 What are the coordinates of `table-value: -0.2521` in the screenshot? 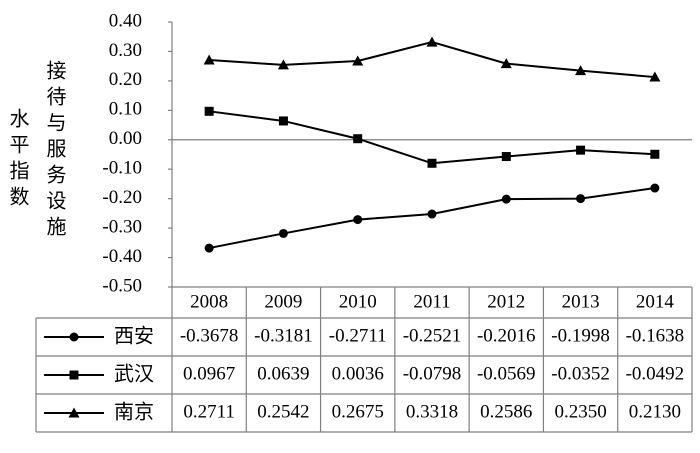 It's located at (432, 335).